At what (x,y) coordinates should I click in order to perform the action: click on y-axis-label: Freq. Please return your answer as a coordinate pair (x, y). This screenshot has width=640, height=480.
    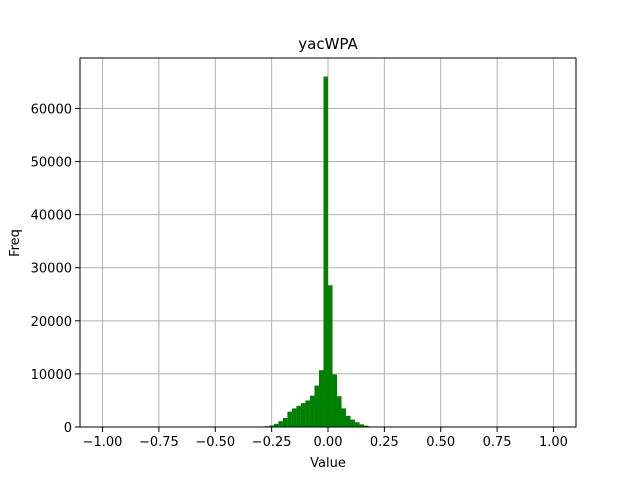
    Looking at the image, I should click on (15, 243).